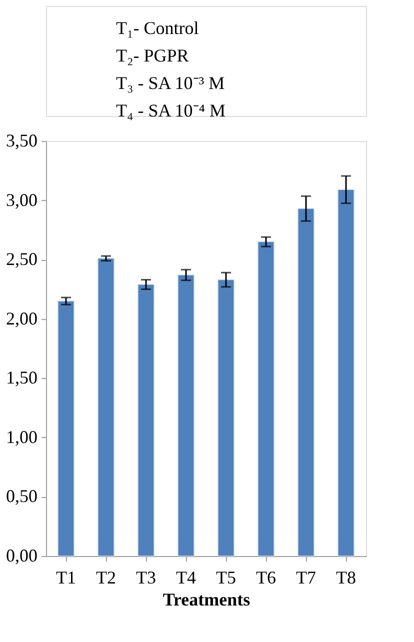  What do you see at coordinates (157, 28) in the screenshot?
I see `text: T₁- Control` at bounding box center [157, 28].